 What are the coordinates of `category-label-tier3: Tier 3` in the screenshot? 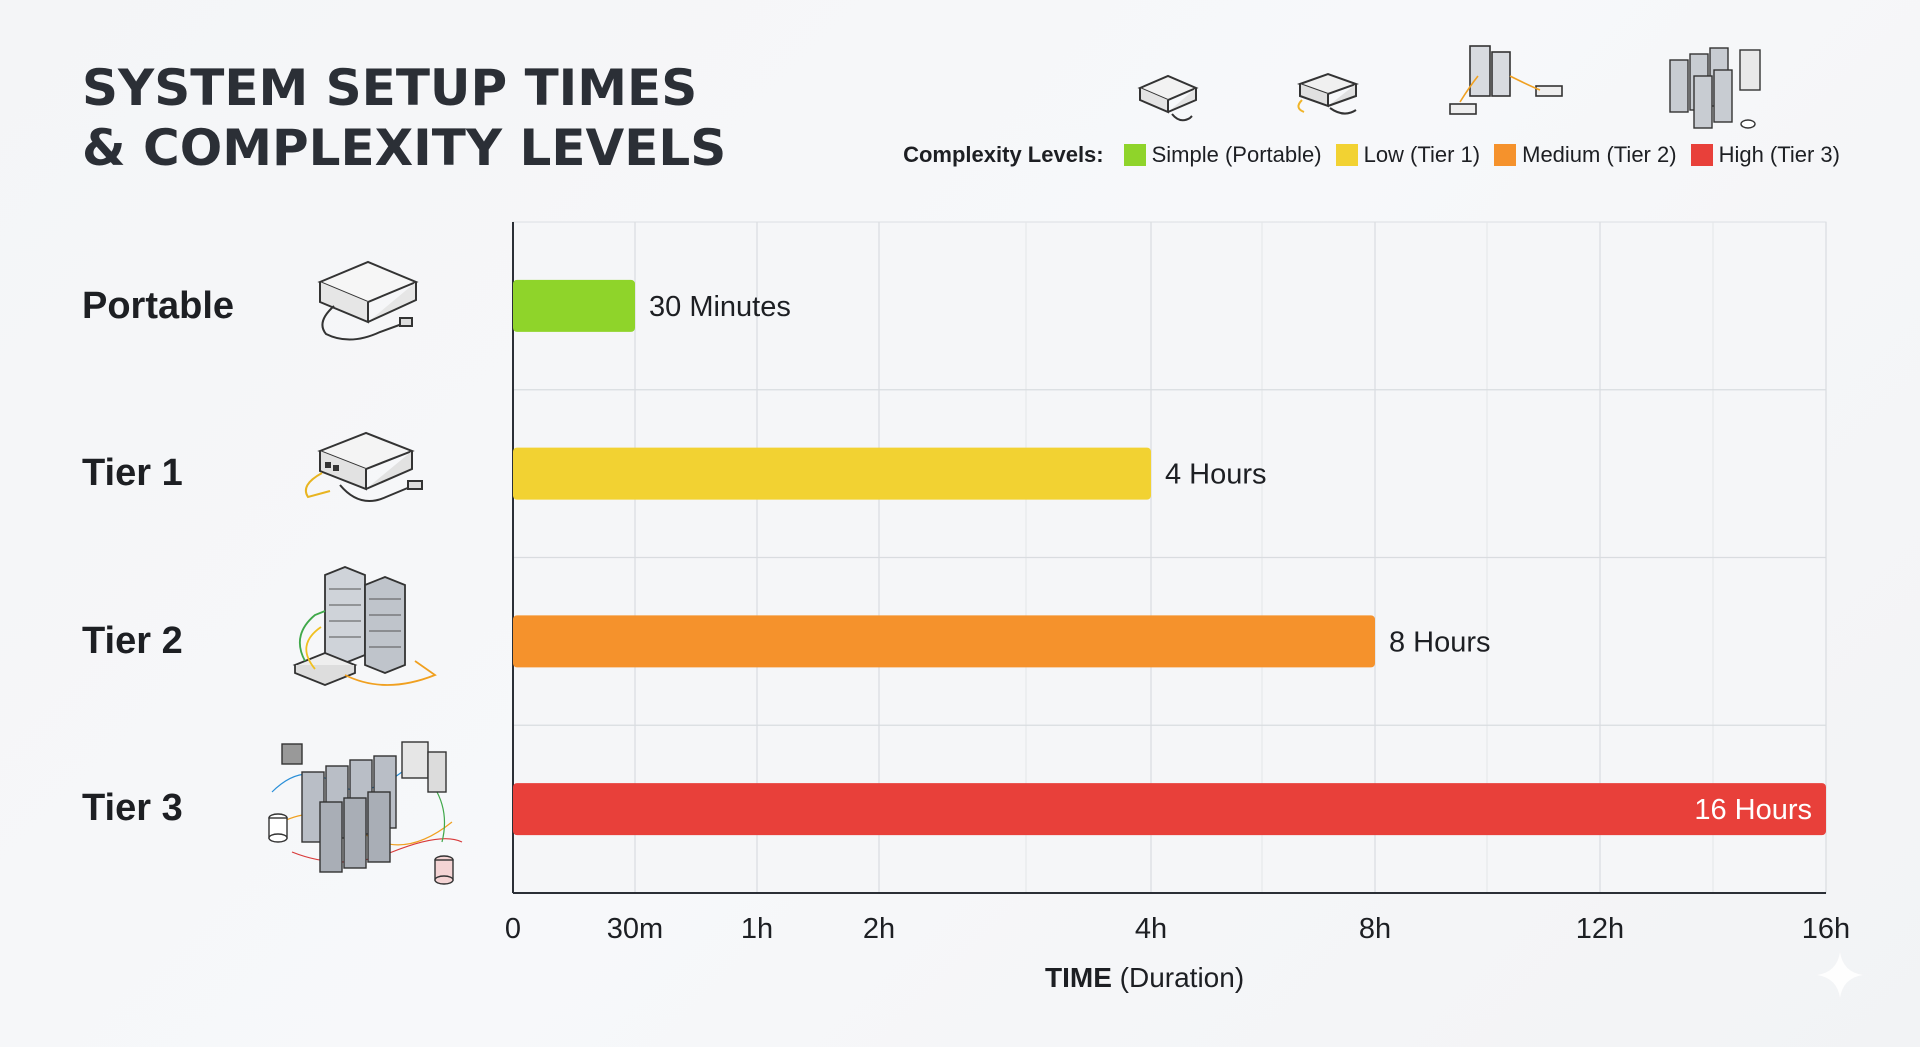 It's located at (132, 808).